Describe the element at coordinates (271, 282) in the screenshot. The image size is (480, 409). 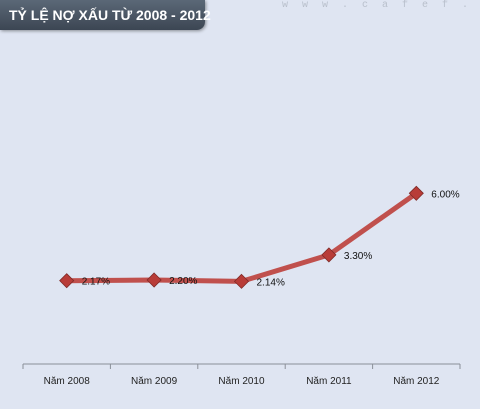
I see `data-label: 2.14%` at that location.